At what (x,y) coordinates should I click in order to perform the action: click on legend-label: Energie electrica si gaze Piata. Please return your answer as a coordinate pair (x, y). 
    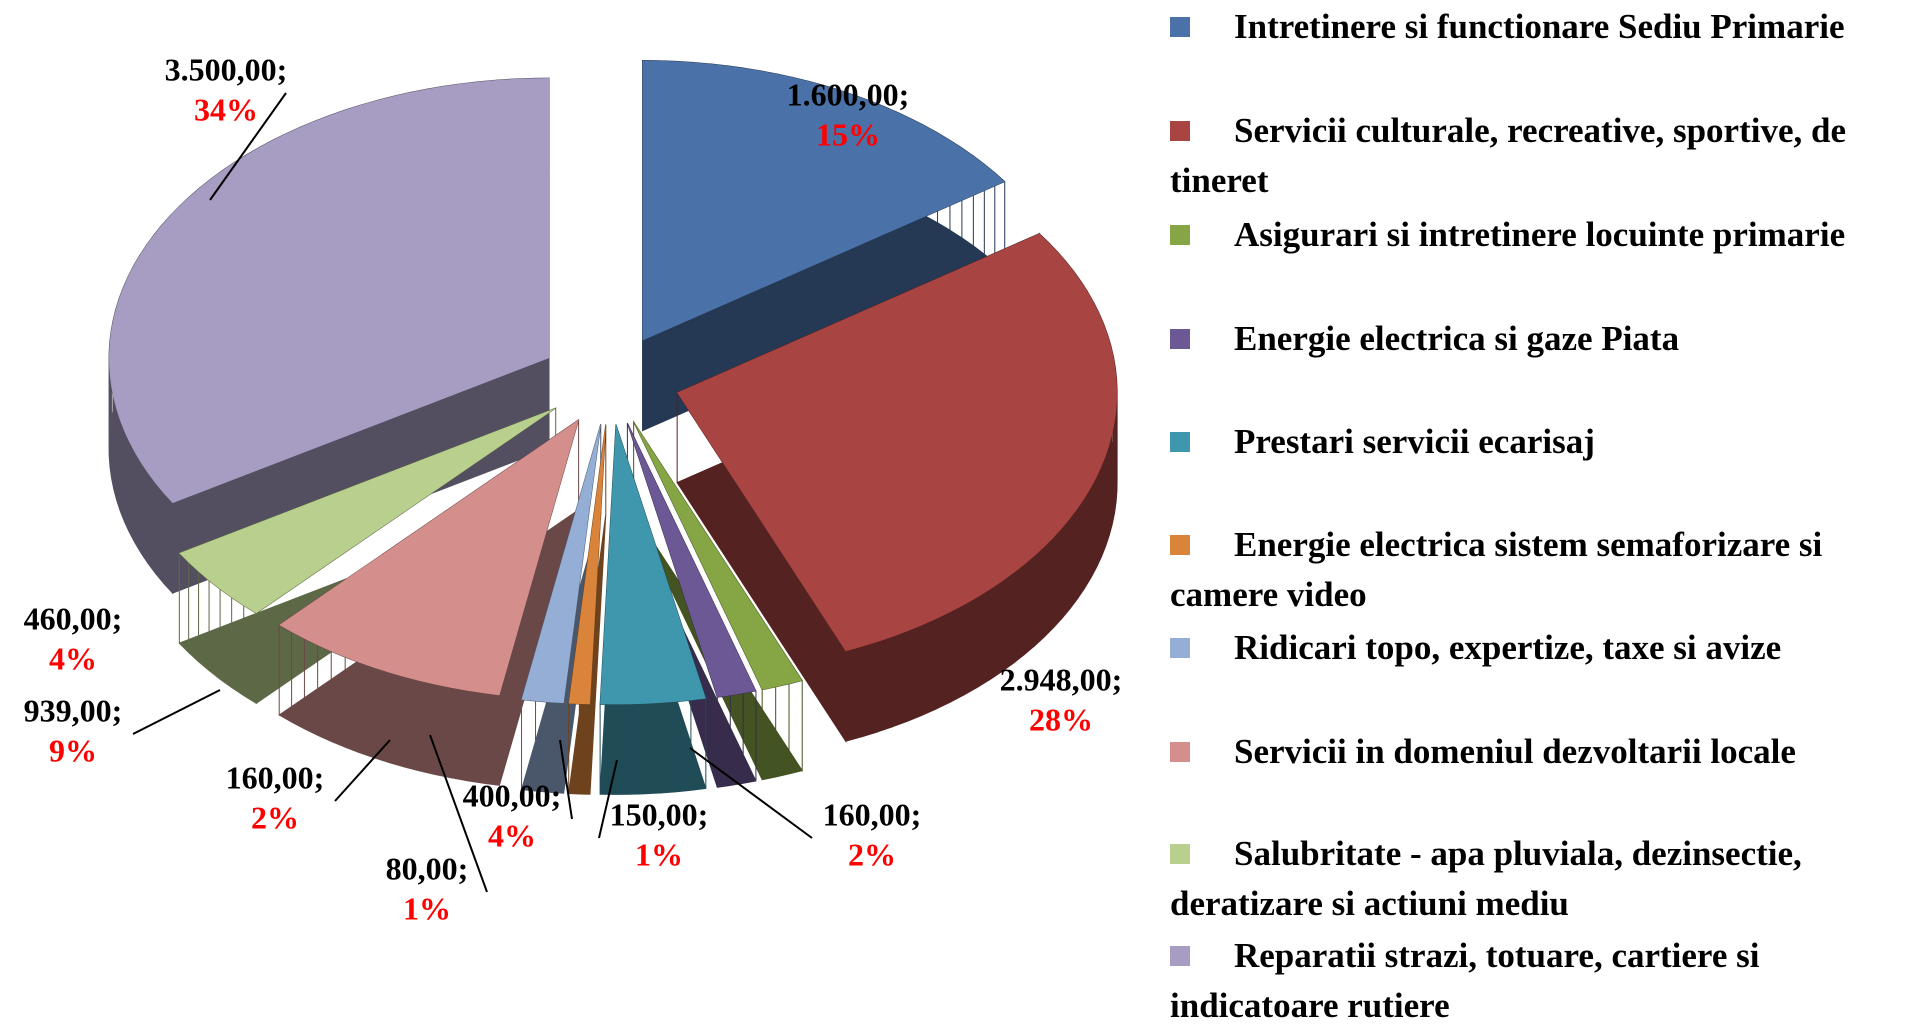
    Looking at the image, I should click on (1457, 338).